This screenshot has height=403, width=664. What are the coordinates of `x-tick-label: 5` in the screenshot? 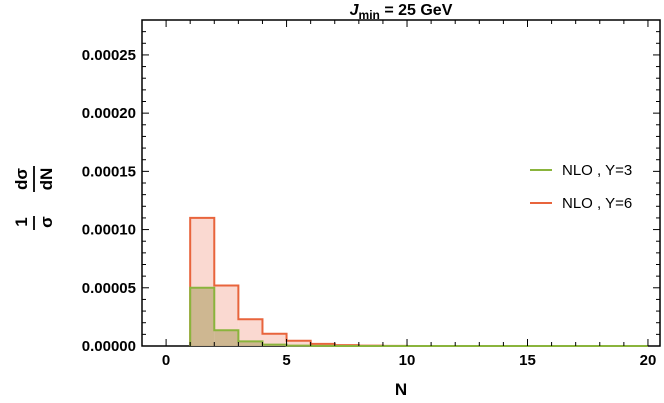 It's located at (286, 360).